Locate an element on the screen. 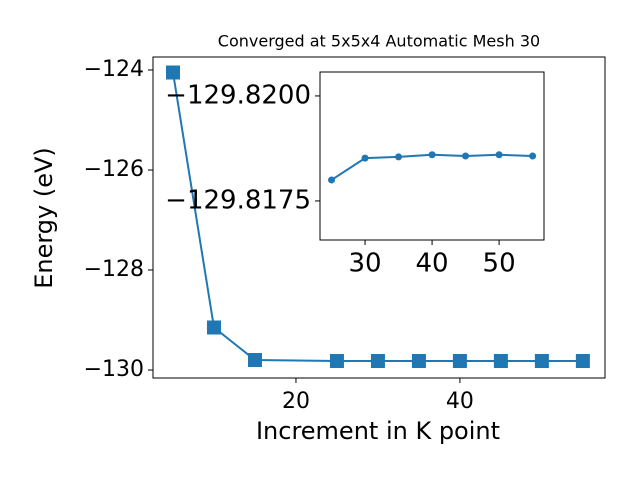 This screenshot has width=640, height=480. y-tick-label: −129.8175 is located at coordinates (238, 200).